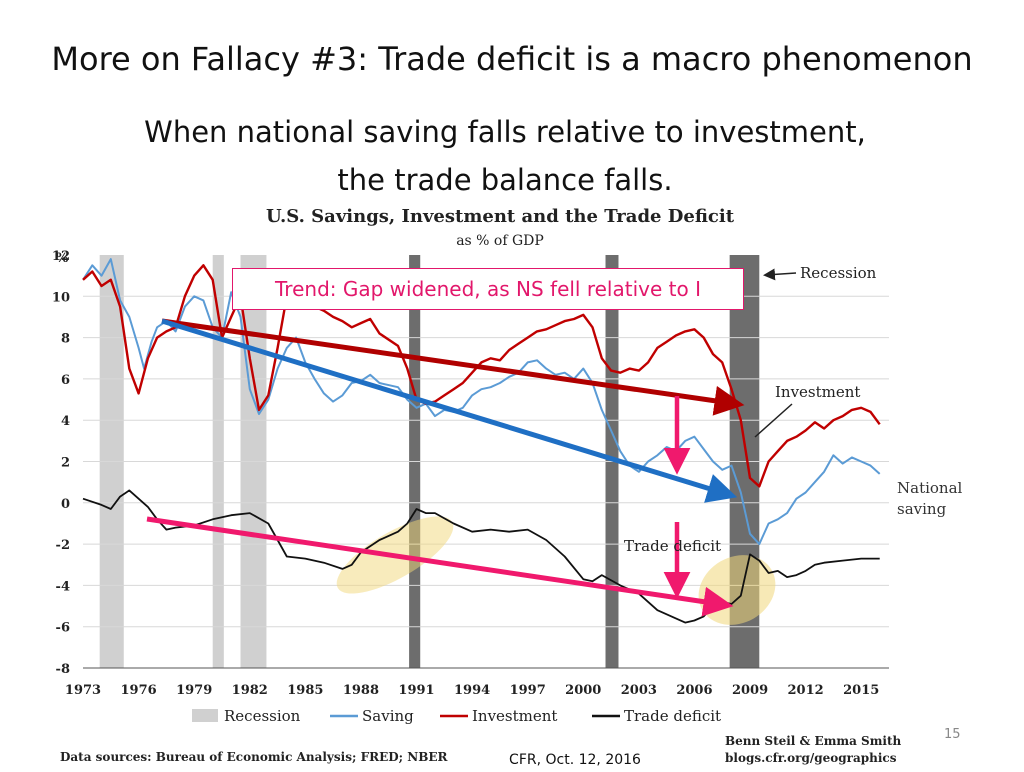 The height and width of the screenshot is (772, 1024). I want to click on x-tick-1982: 1982, so click(250, 690).